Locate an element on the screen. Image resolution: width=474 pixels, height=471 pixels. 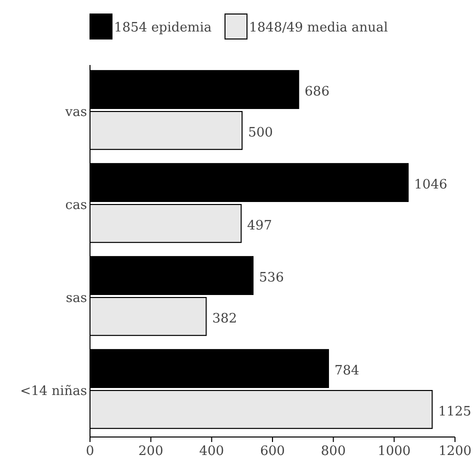
data-label: 497 is located at coordinates (259, 226).